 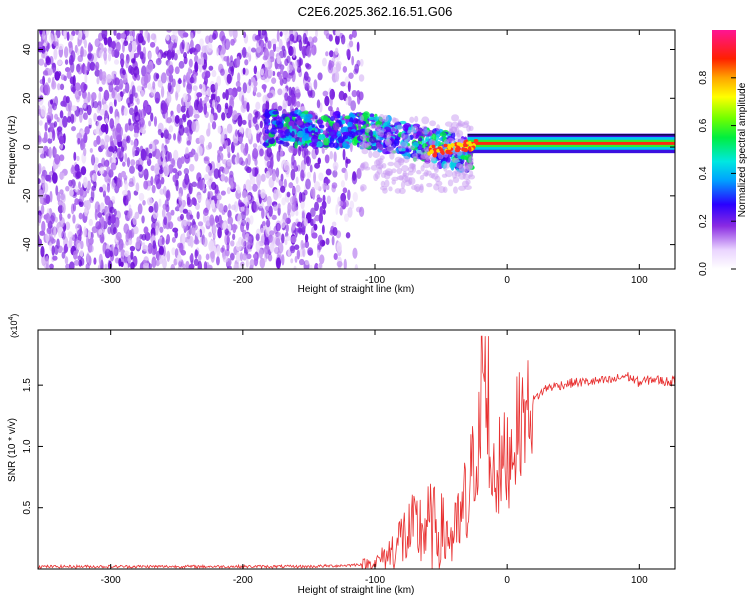 I want to click on colorbar-tick-label: 0.2, so click(x=703, y=221).